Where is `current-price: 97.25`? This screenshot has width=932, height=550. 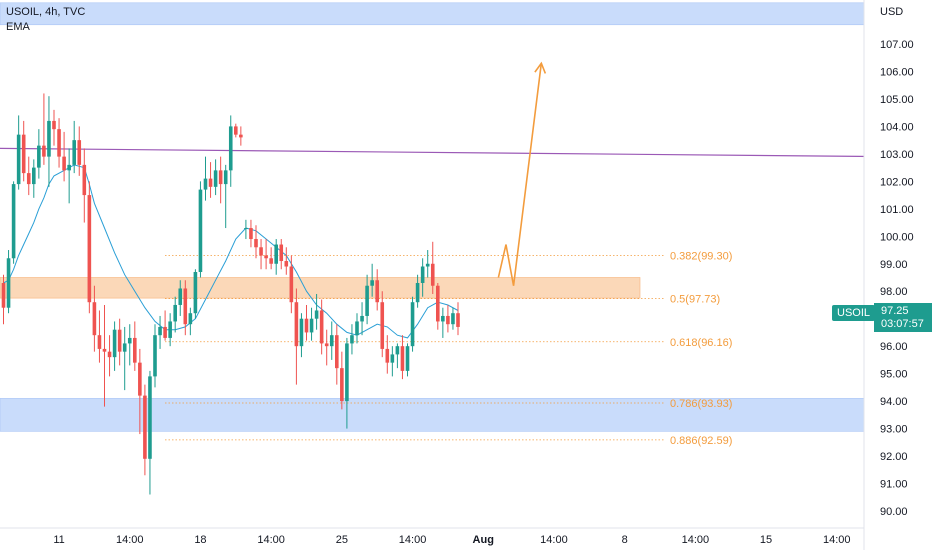 current-price: 97.25 is located at coordinates (895, 311).